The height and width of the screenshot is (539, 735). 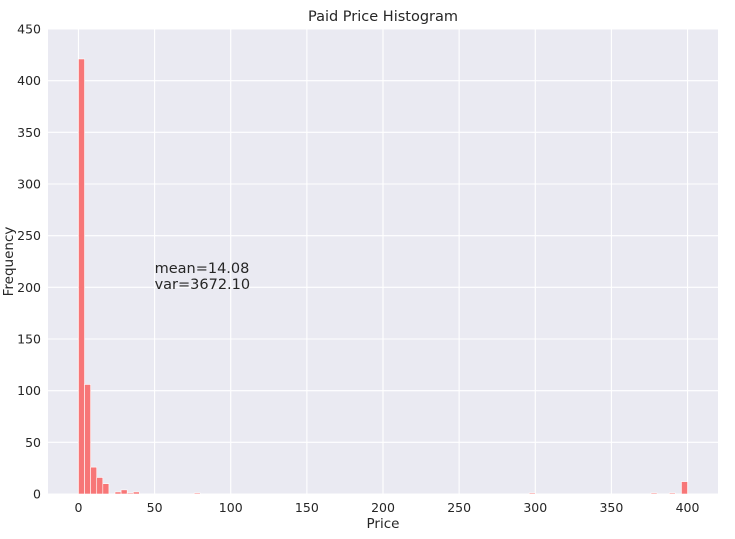 I want to click on x-tick-label: 150, so click(x=307, y=507).